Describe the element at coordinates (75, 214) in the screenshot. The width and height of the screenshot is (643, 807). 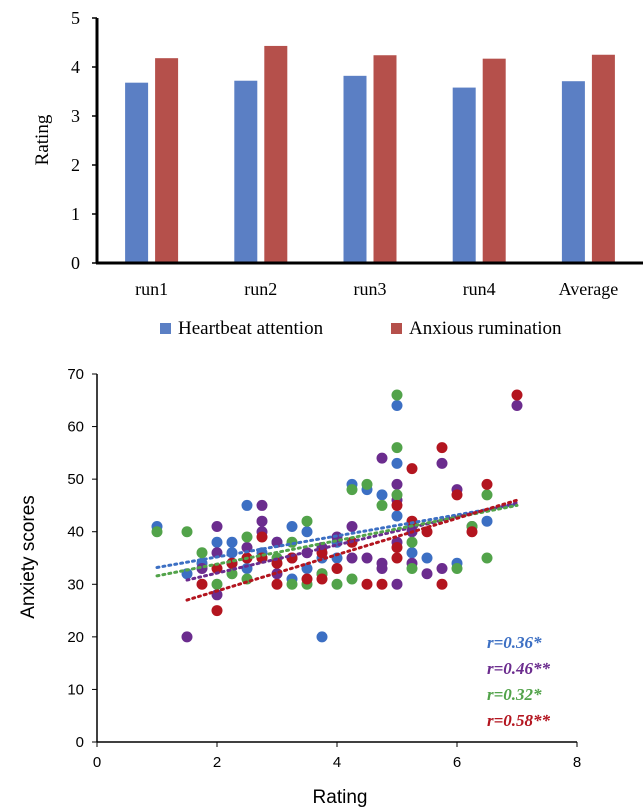
I see `bar-y-tick-label: 1` at that location.